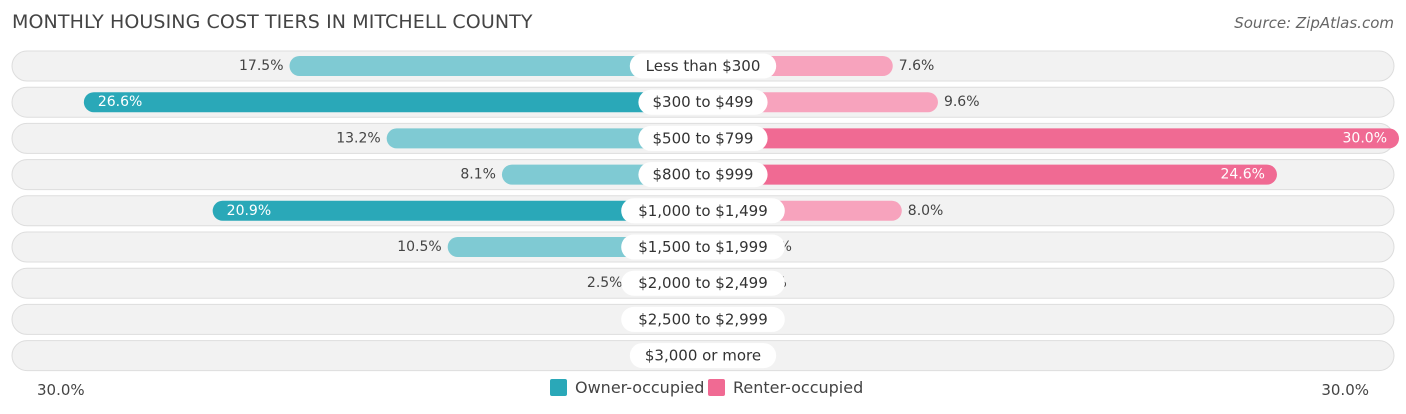  Describe the element at coordinates (926, 211) in the screenshot. I see `renter-value-label: 8.0%` at that location.